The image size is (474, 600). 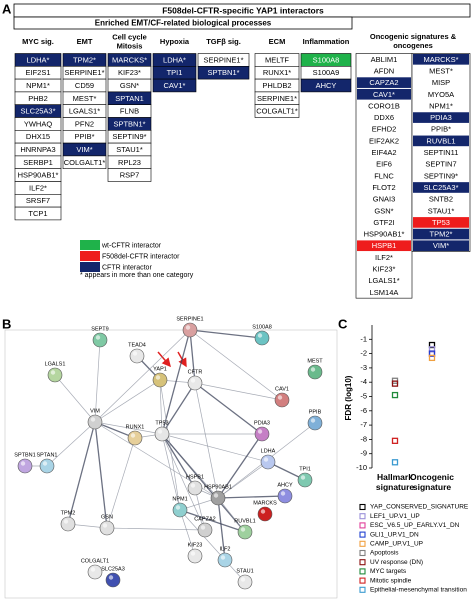 I want to click on legend-label: MYC targets, so click(x=388, y=571).